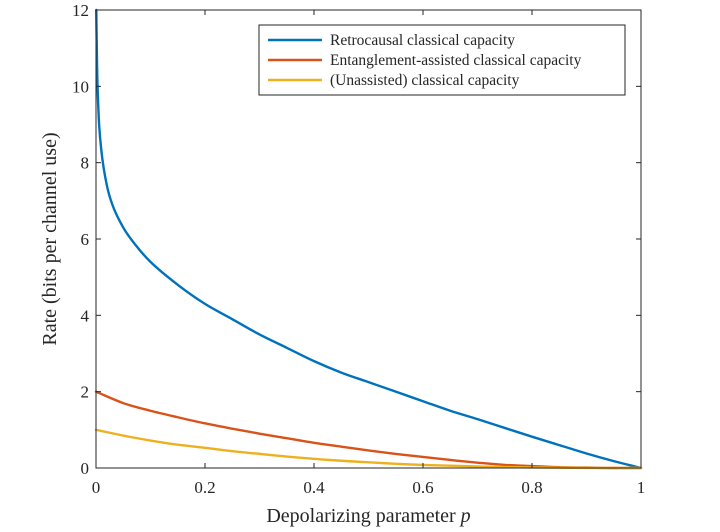 The width and height of the screenshot is (720, 532). Describe the element at coordinates (96, 487) in the screenshot. I see `x-tick-label: 0` at that location.